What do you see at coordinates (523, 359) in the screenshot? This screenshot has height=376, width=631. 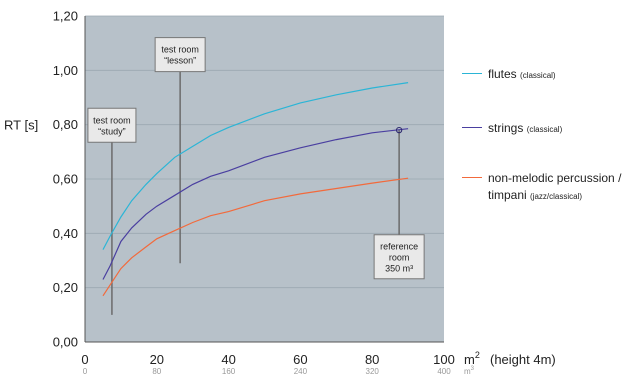 I see `x-axis-note: (height 4m)` at bounding box center [523, 359].